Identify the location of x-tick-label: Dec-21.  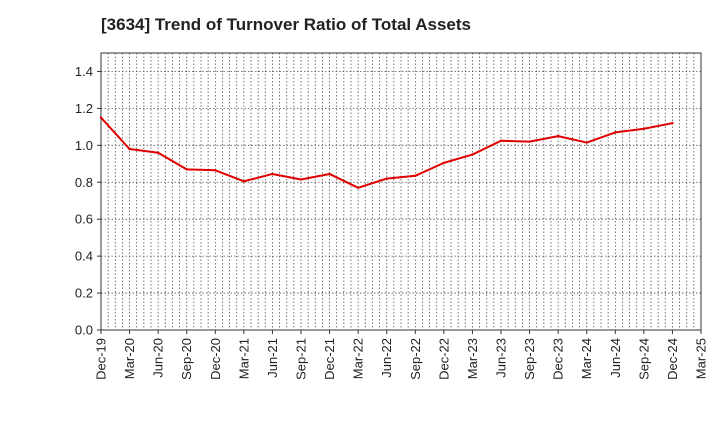
(329, 359).